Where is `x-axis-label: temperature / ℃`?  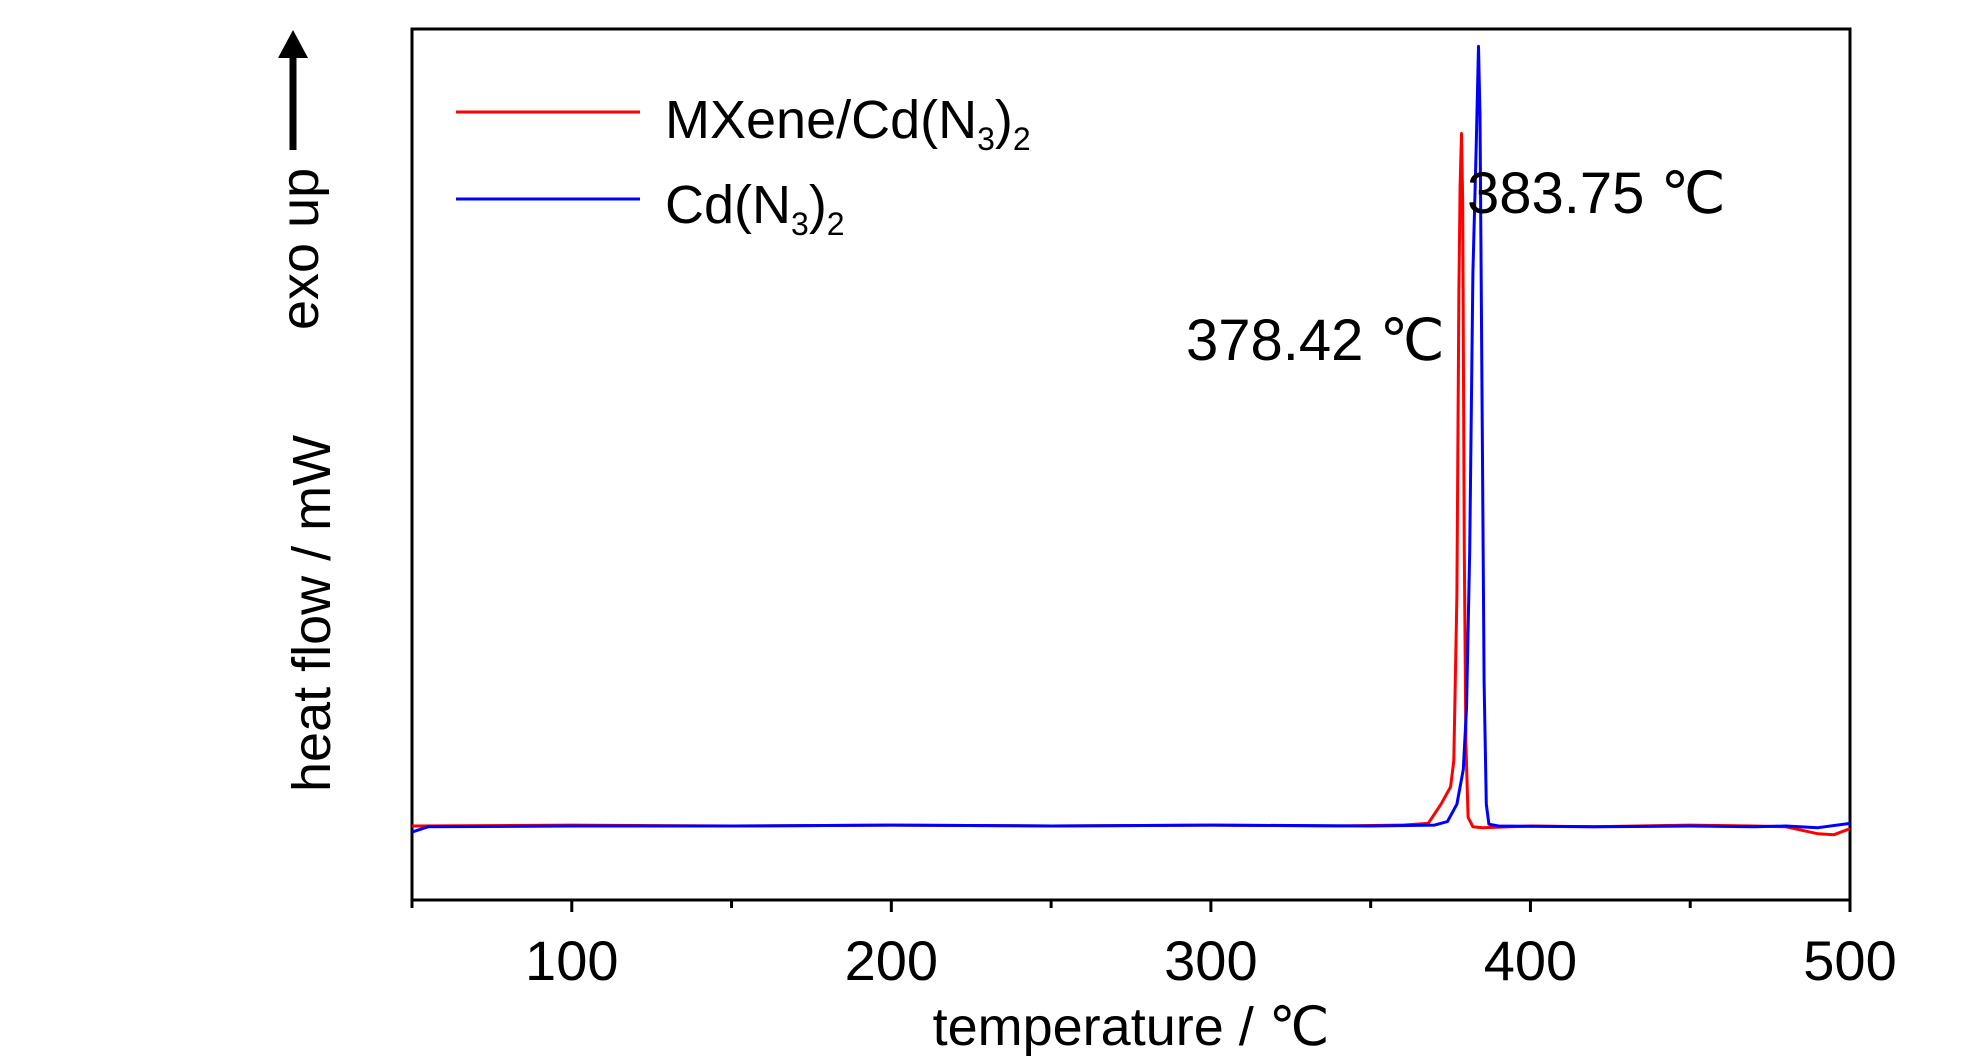
x-axis-label: temperature / ℃ is located at coordinates (1131, 1027).